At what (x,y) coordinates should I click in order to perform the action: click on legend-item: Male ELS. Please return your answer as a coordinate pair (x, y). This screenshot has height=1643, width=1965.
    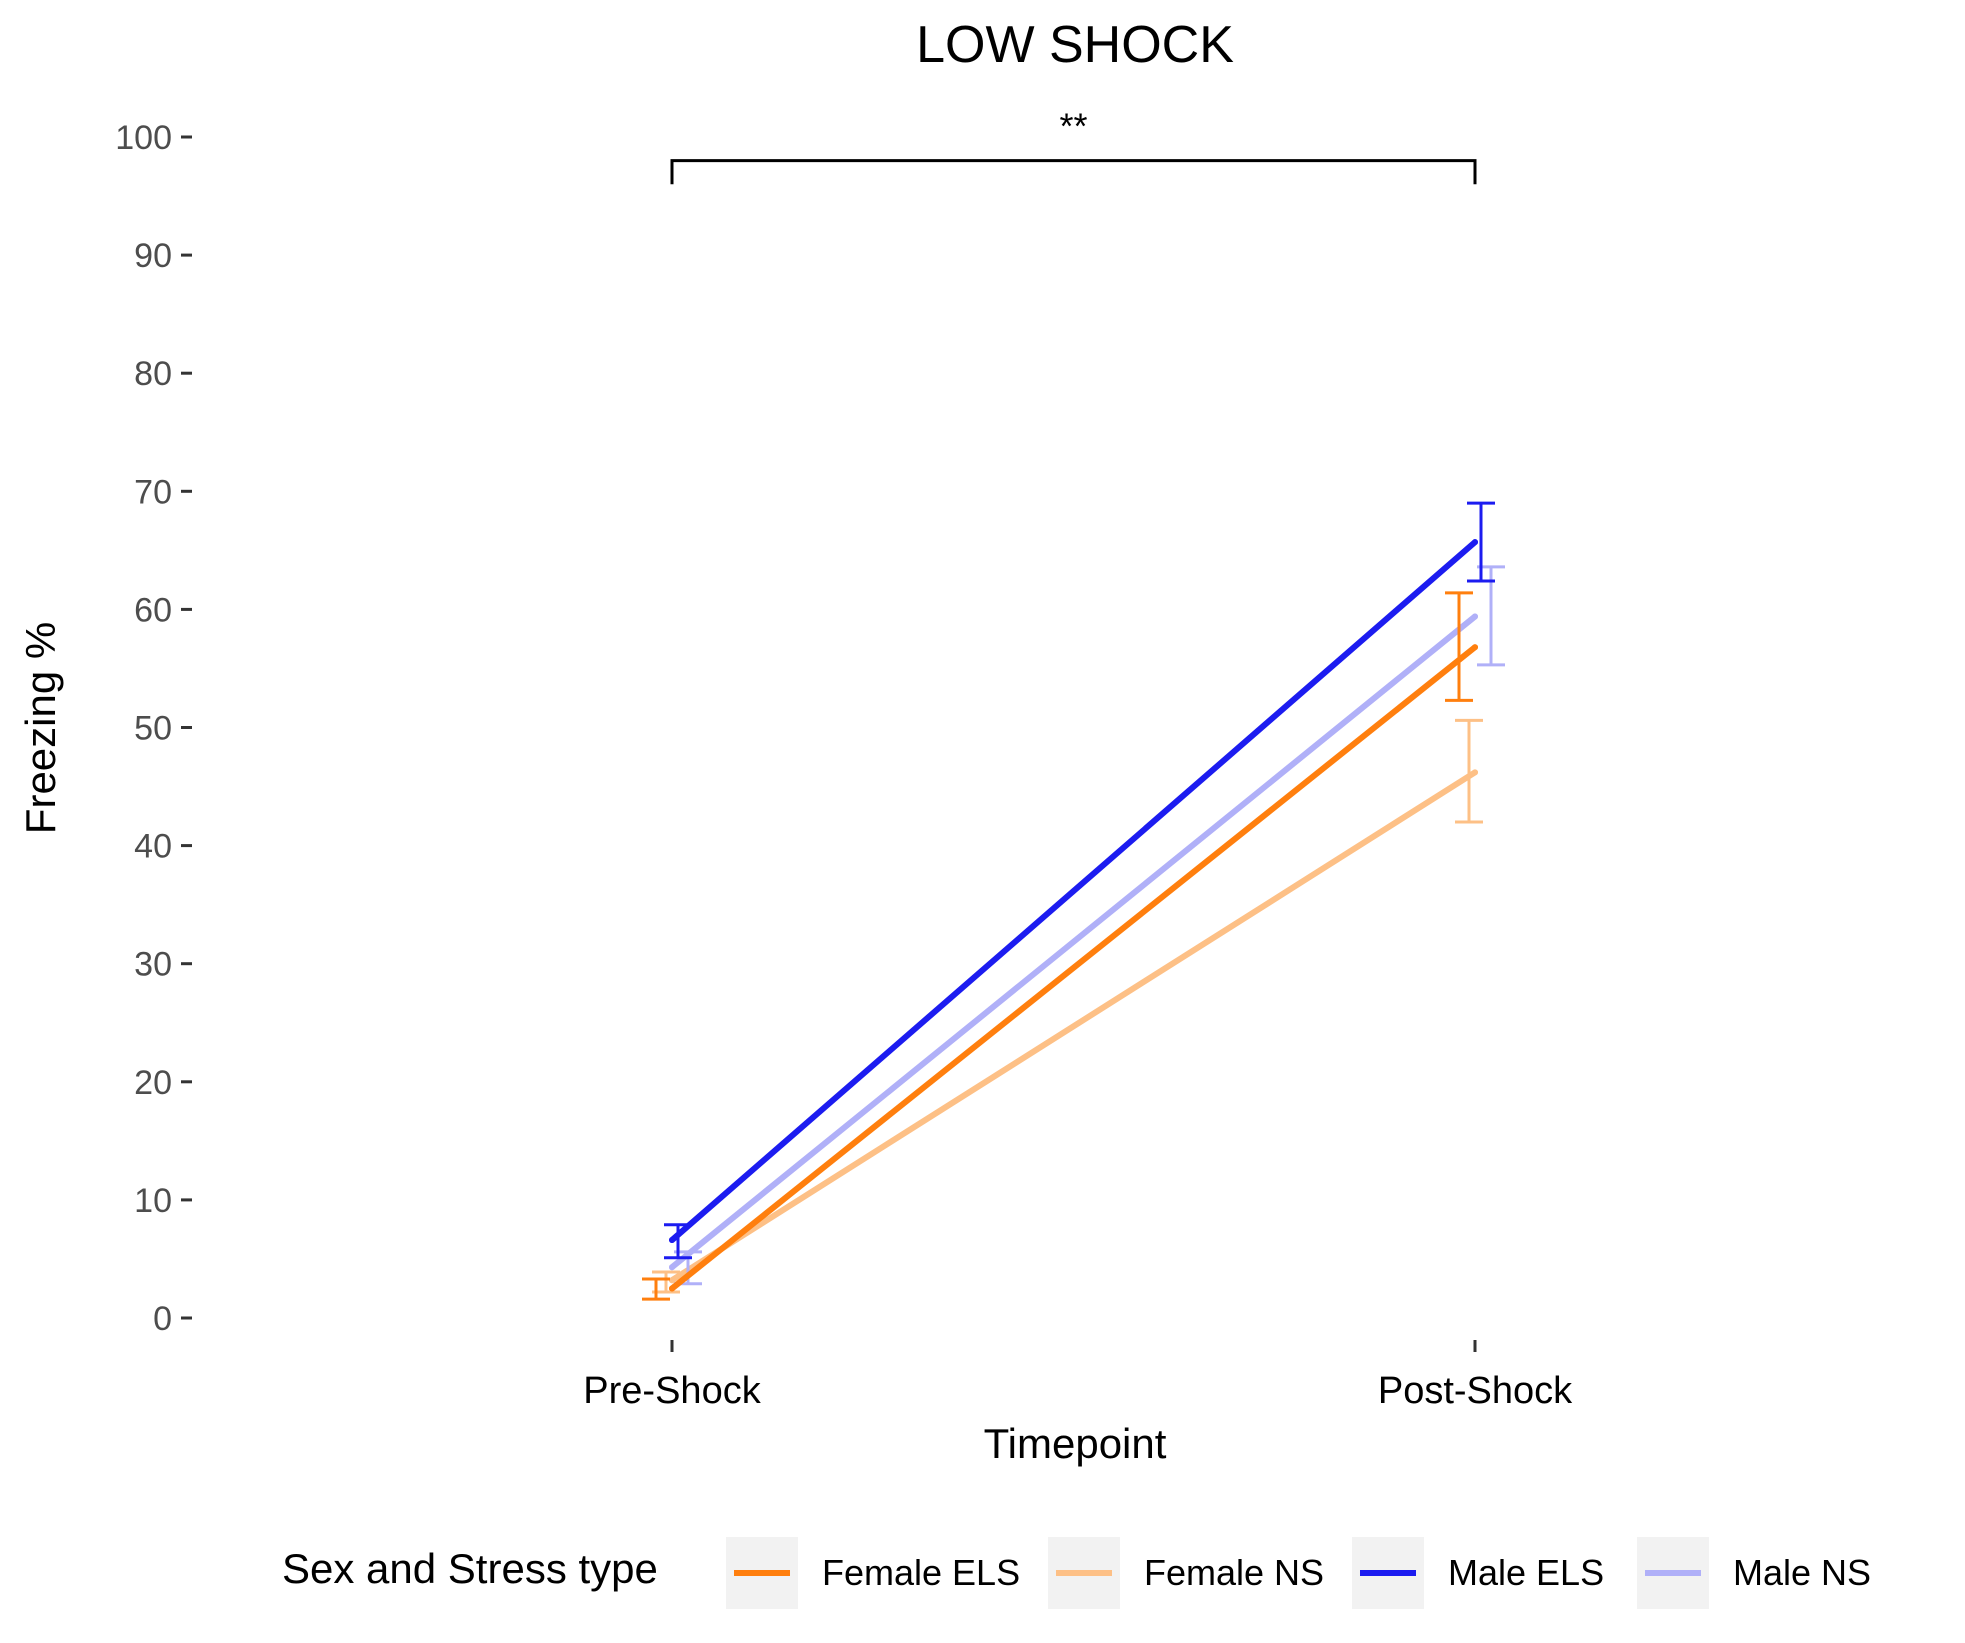
    Looking at the image, I should click on (1478, 1573).